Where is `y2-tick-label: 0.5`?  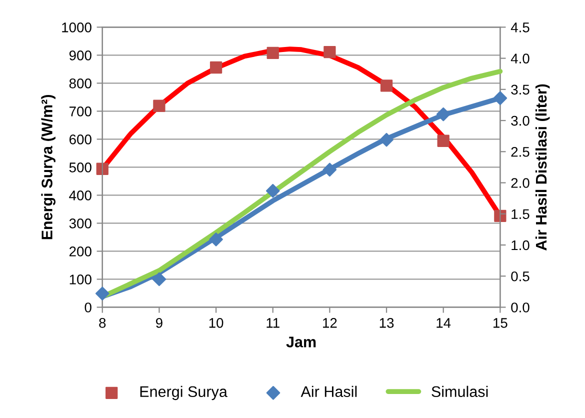
y2-tick-label: 0.5 is located at coordinates (520, 276).